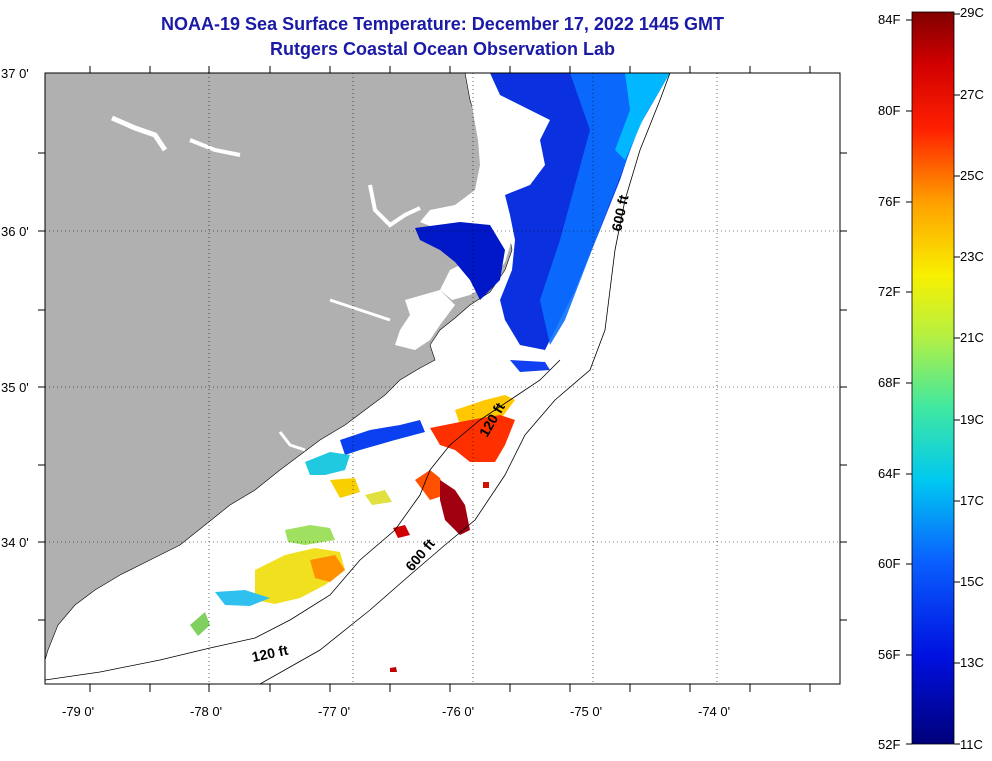 This screenshot has height=761, width=992. Describe the element at coordinates (972, 419) in the screenshot. I see `colorbar-label-c: 19C` at that location.